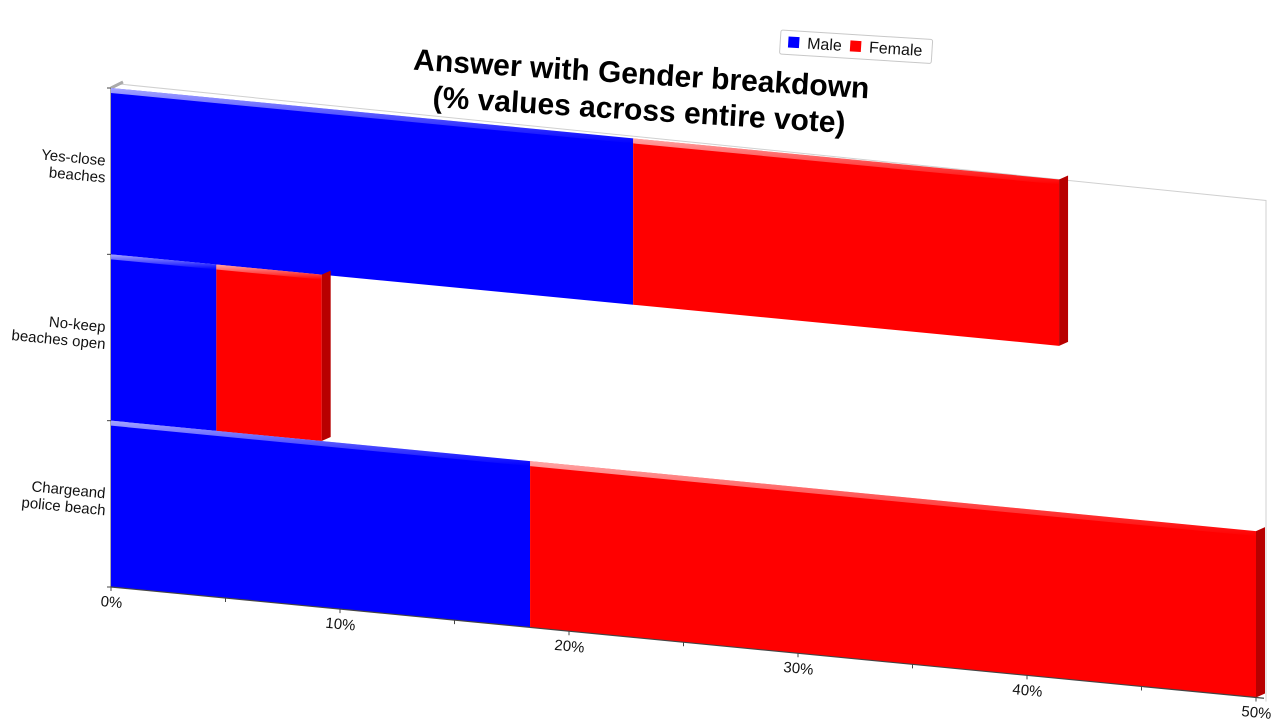 This screenshot has width=1280, height=720. What do you see at coordinates (896, 50) in the screenshot?
I see `legend-label-female: Female` at bounding box center [896, 50].